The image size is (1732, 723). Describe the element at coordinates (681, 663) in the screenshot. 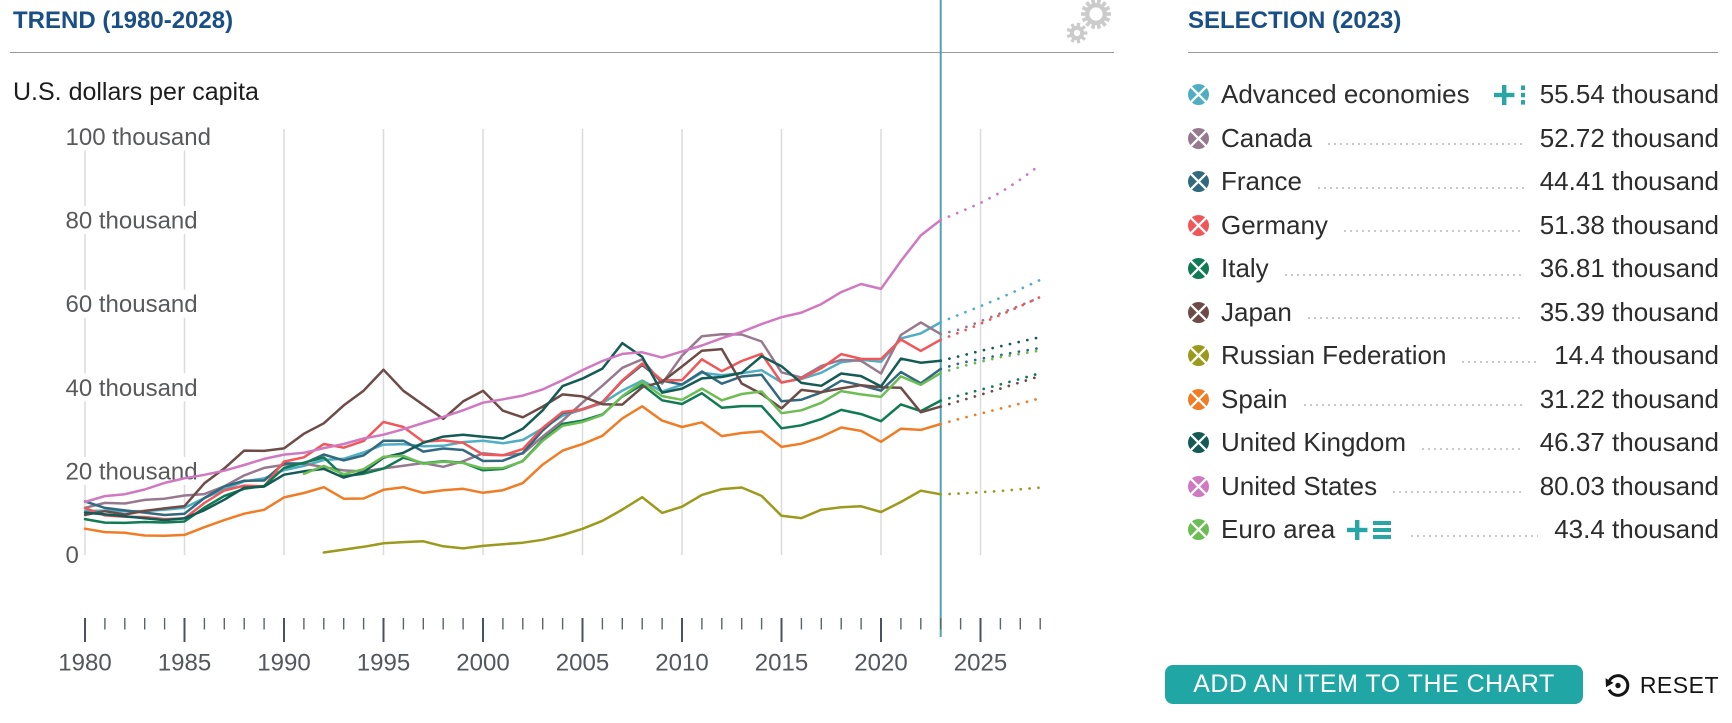

I see `svg-text: 2010` at that location.